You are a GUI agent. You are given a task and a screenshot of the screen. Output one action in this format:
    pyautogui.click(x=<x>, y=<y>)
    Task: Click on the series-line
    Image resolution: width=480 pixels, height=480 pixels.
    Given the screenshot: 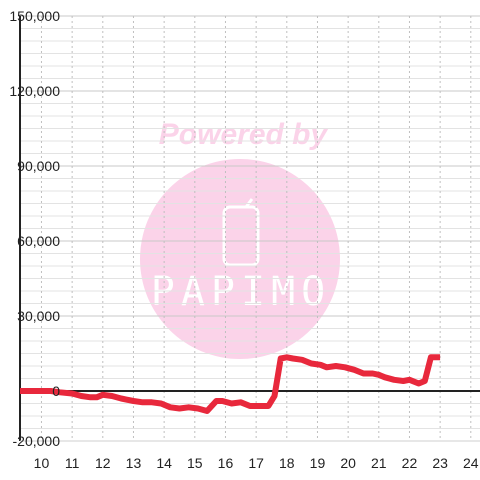 What is the action you would take?
    pyautogui.click(x=230, y=384)
    